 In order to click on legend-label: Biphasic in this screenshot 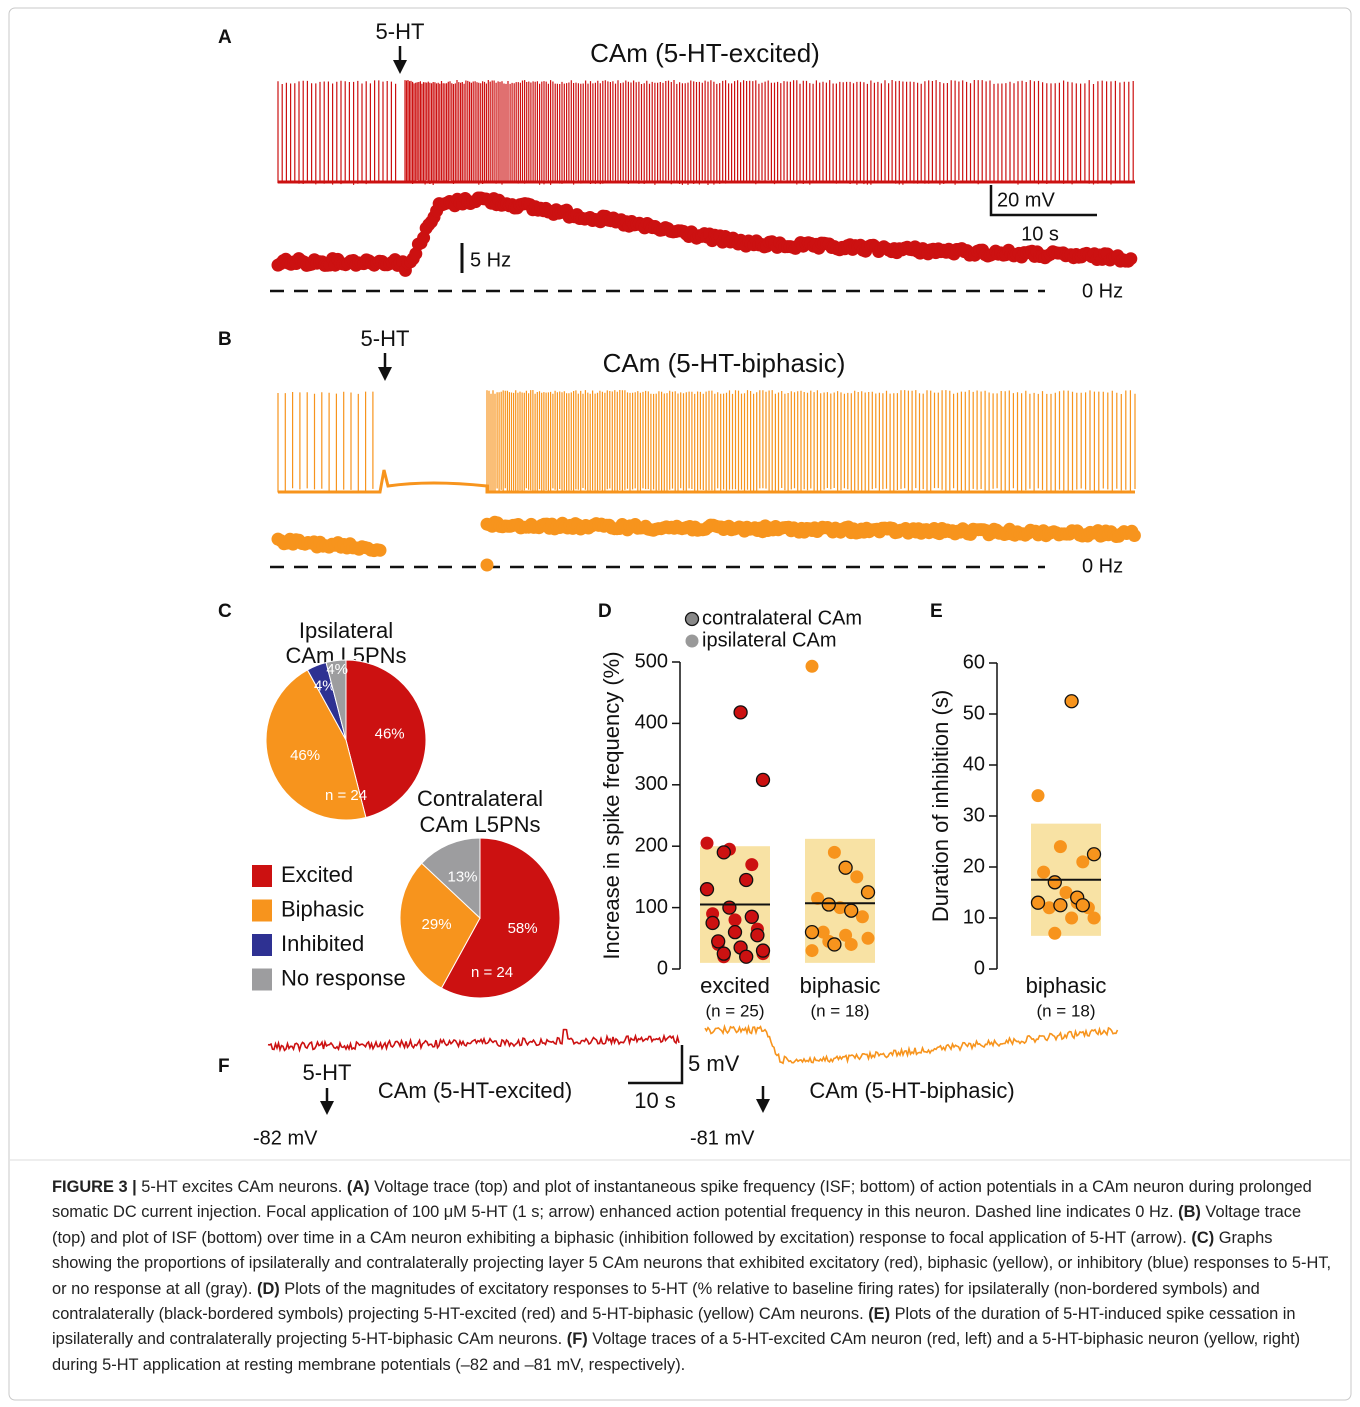, I will do `click(322, 908)`.